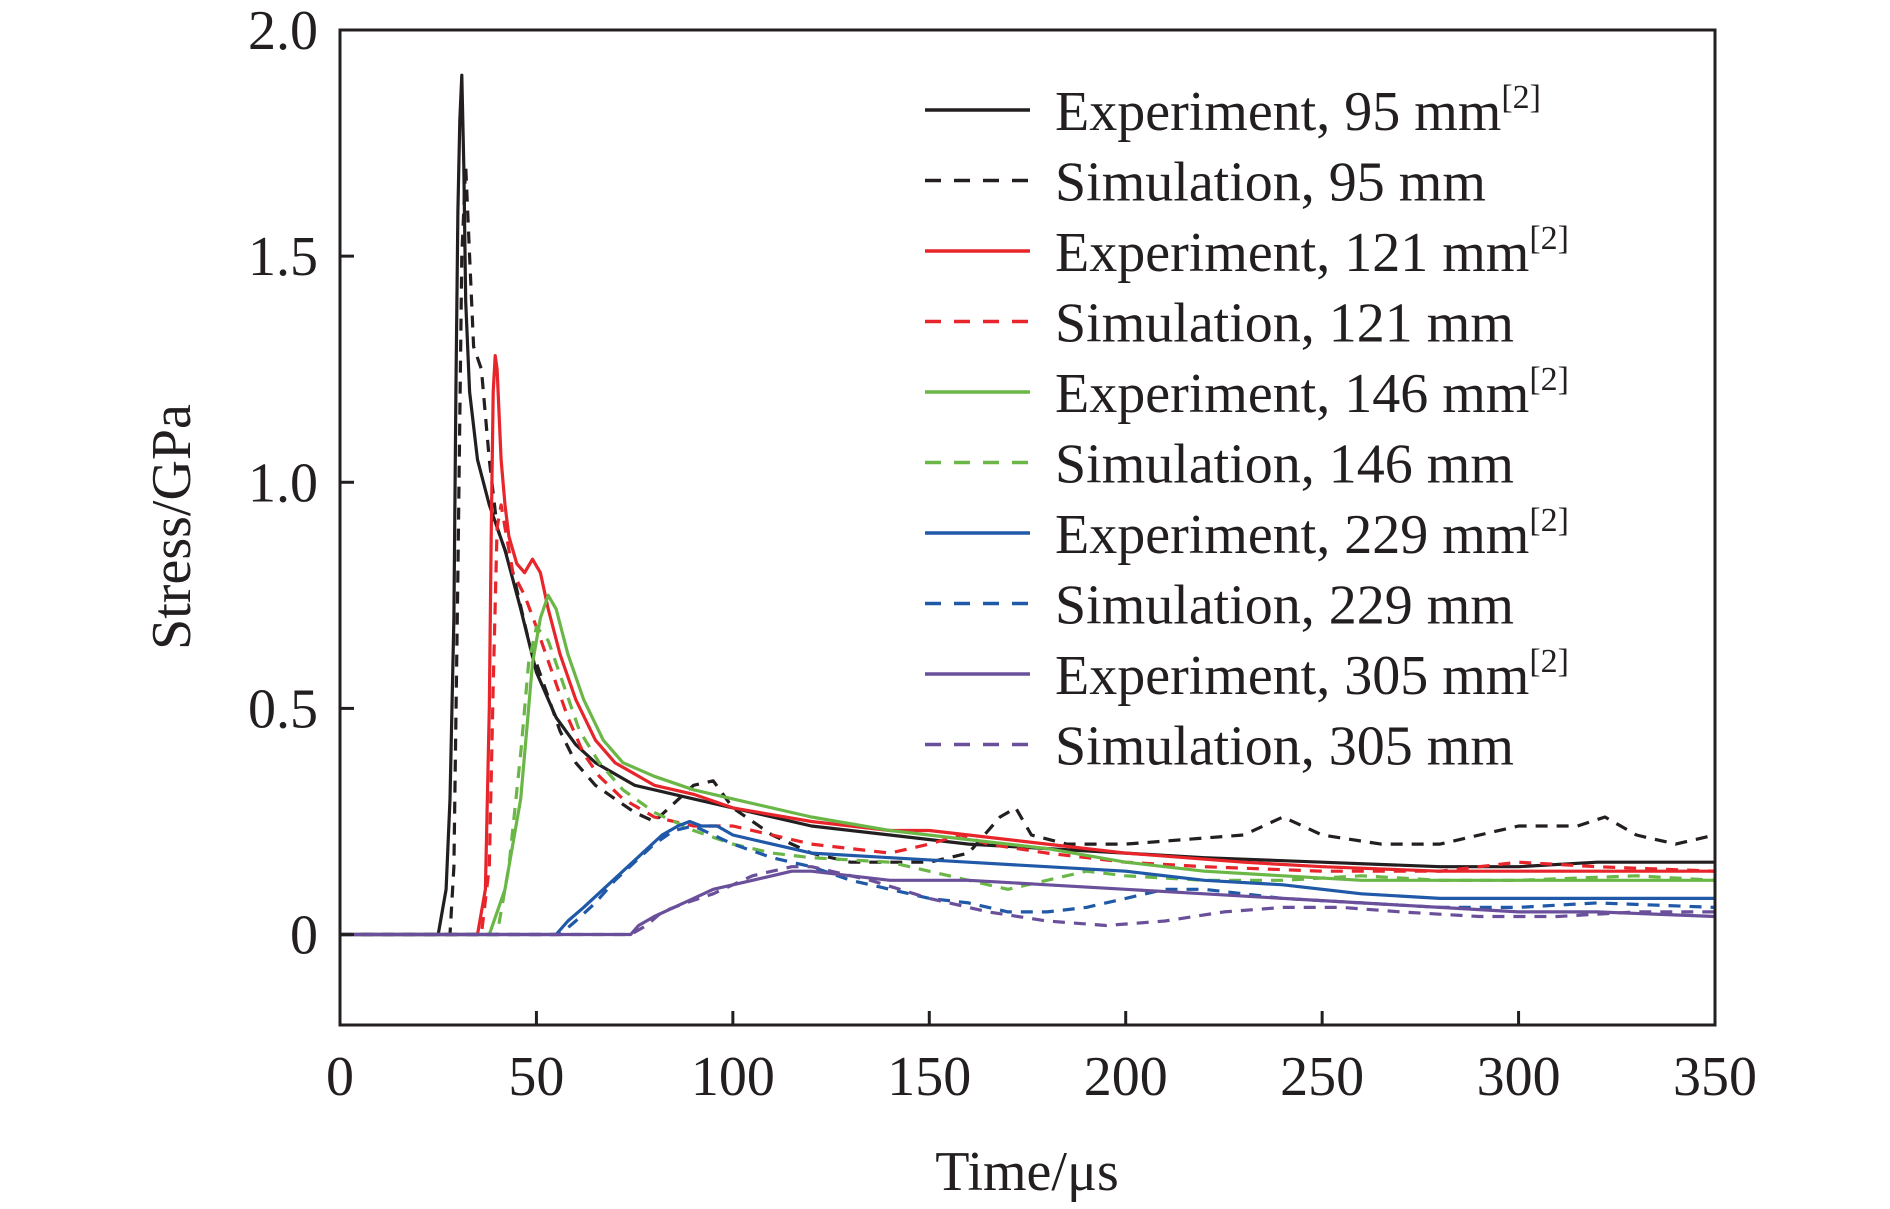 The height and width of the screenshot is (1209, 1890). Describe the element at coordinates (1284, 324) in the screenshot. I see `legend-label-3: Simulation, 121 mm` at that location.